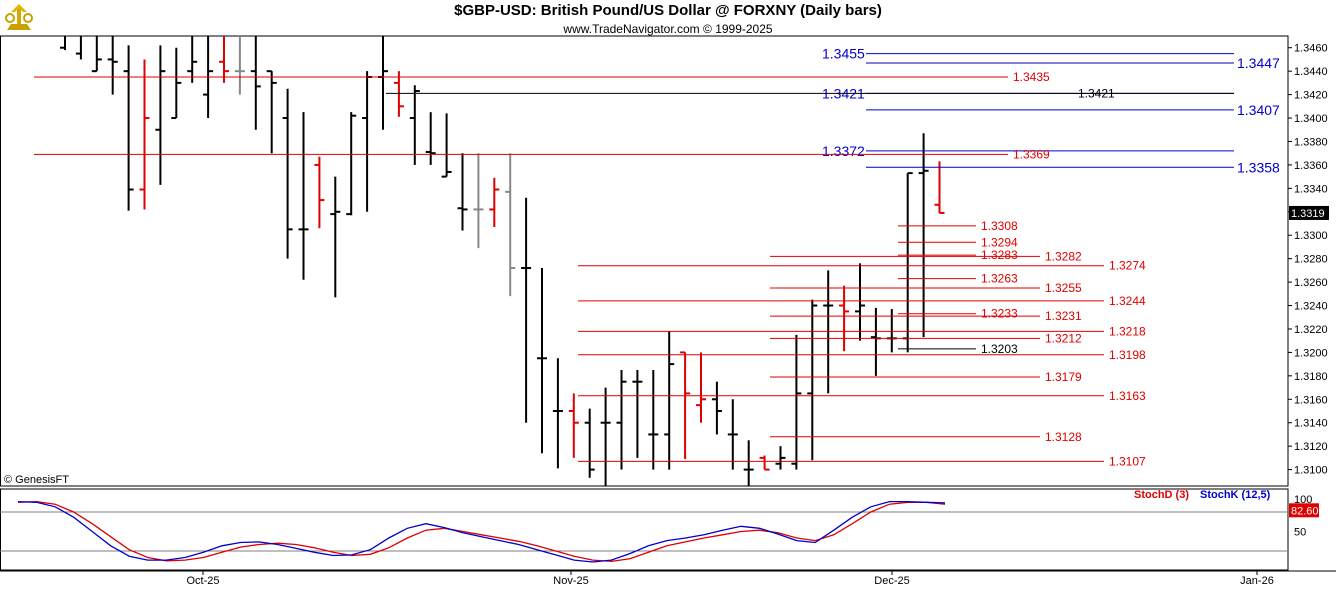 This screenshot has height=591, width=1336. I want to click on price-tick-label: 1.3120, so click(1311, 447).